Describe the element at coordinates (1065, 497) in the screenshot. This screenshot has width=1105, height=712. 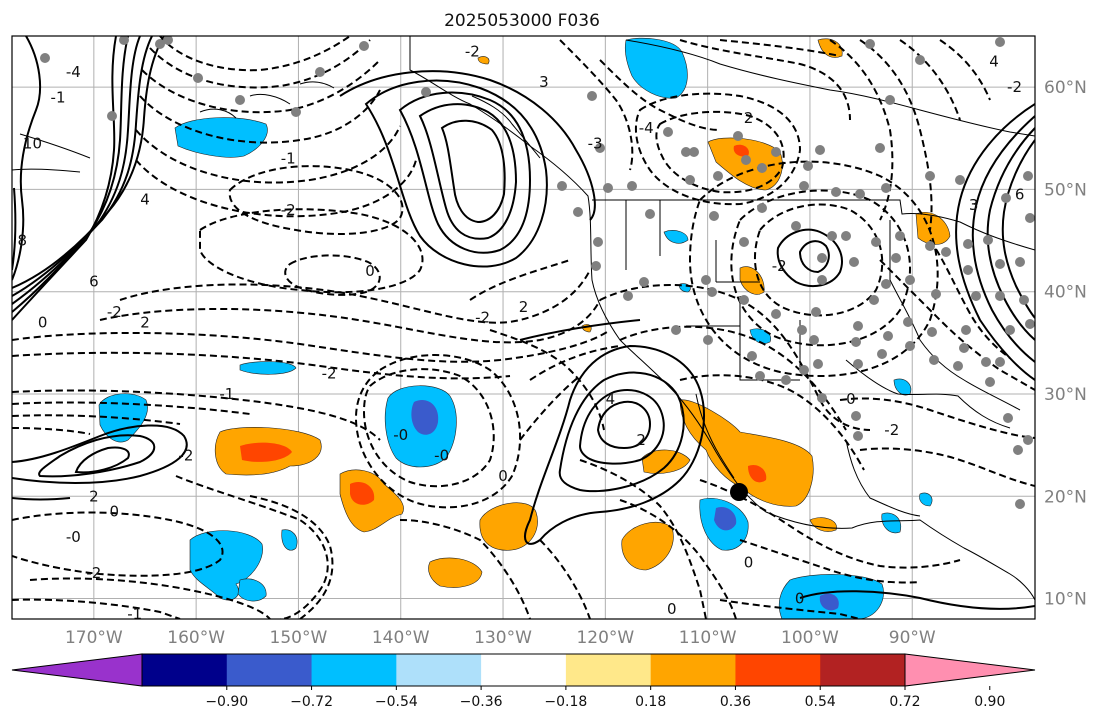
I see `lat-tick-label: 20°N` at that location.